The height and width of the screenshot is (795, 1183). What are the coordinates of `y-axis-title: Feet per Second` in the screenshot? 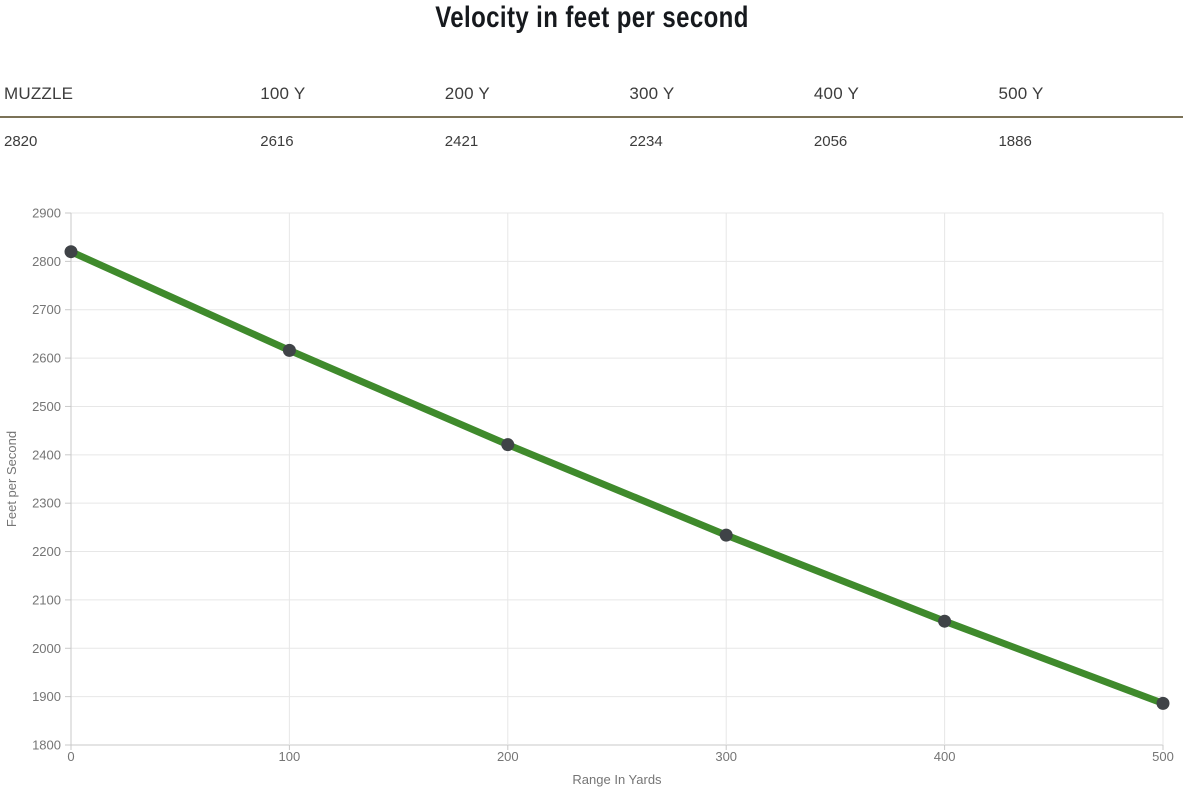 It's located at (11, 479).